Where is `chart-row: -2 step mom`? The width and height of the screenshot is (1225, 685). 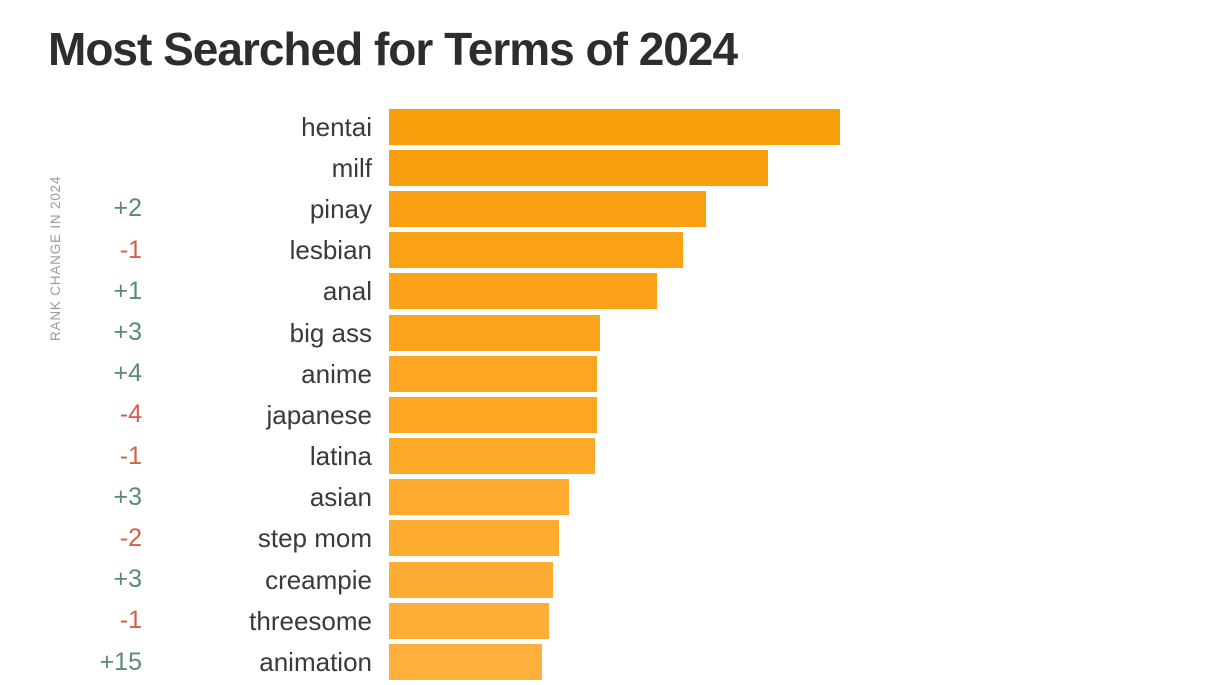 chart-row: -2 step mom is located at coordinates (612, 538).